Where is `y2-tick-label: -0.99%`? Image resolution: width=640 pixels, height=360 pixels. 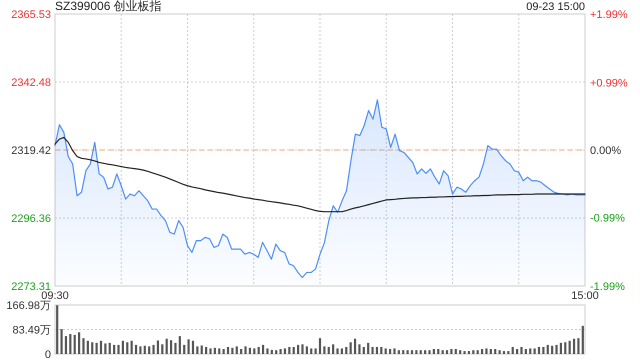
y2-tick-label: -0.99% is located at coordinates (608, 218).